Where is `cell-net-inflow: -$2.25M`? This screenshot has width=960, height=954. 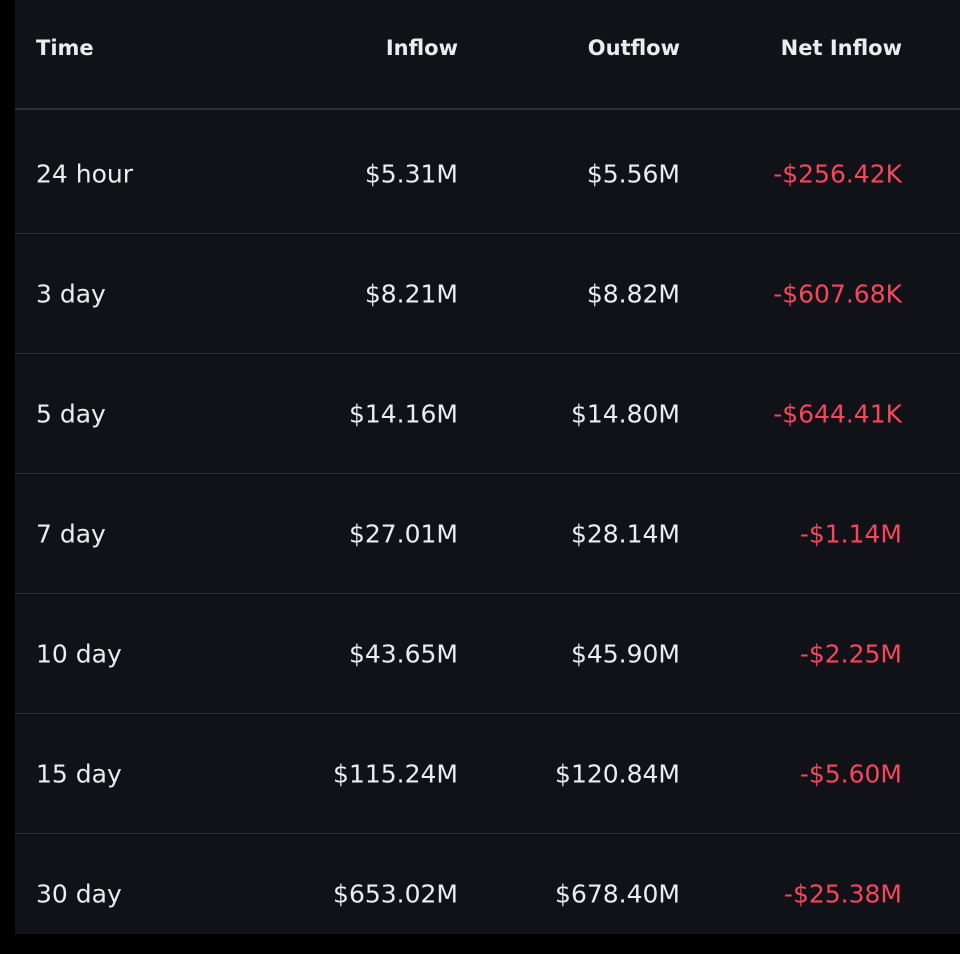
cell-net-inflow: -$2.25M is located at coordinates (850, 654).